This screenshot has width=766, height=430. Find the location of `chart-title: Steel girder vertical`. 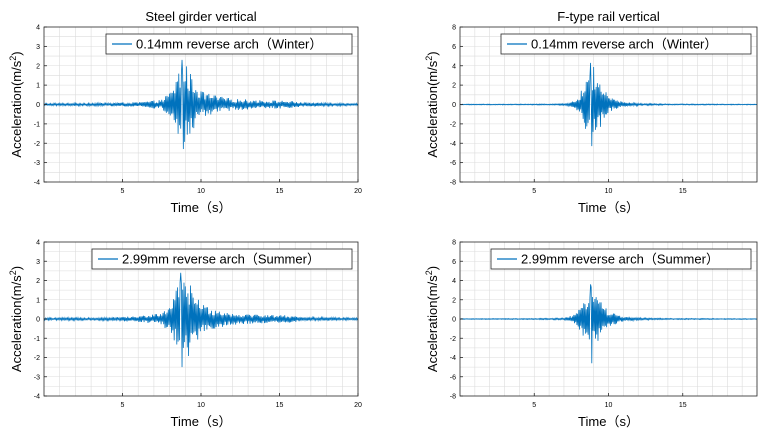

chart-title: Steel girder vertical is located at coordinates (200, 16).